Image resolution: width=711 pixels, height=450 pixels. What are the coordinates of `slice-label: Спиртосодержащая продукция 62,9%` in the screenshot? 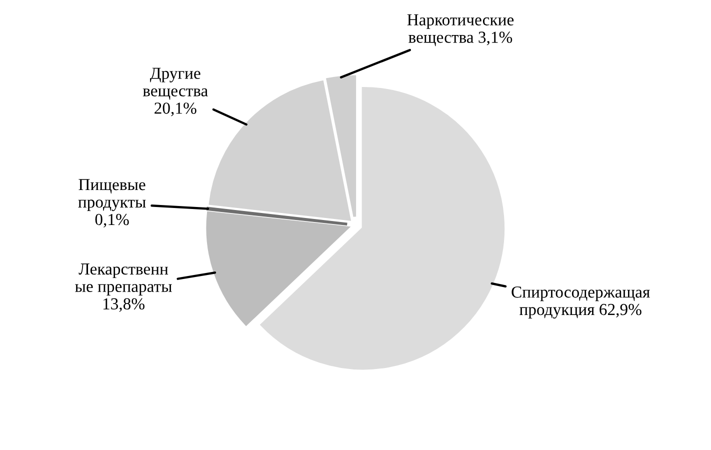 It's located at (581, 302).